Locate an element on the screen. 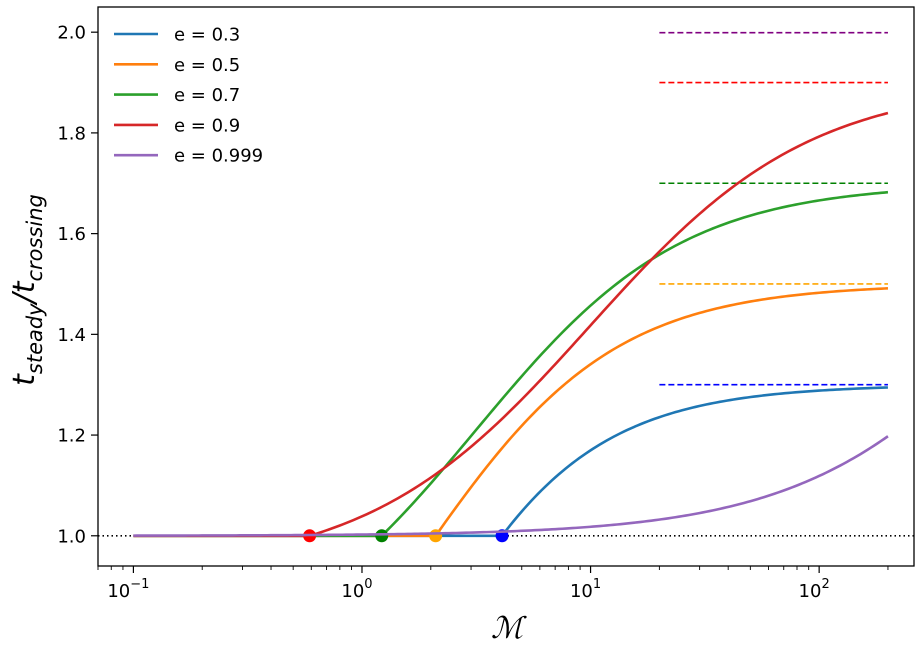 This screenshot has height=645, width=919. y-tick-label: 1.0 is located at coordinates (71, 536).